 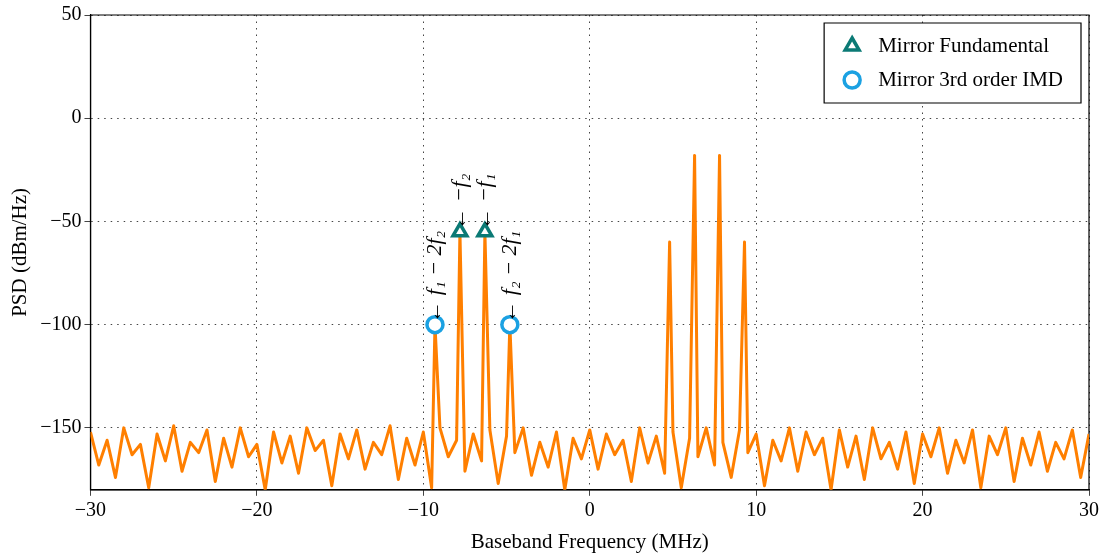 I want to click on x-tick-label: 30, so click(x=1089, y=509).